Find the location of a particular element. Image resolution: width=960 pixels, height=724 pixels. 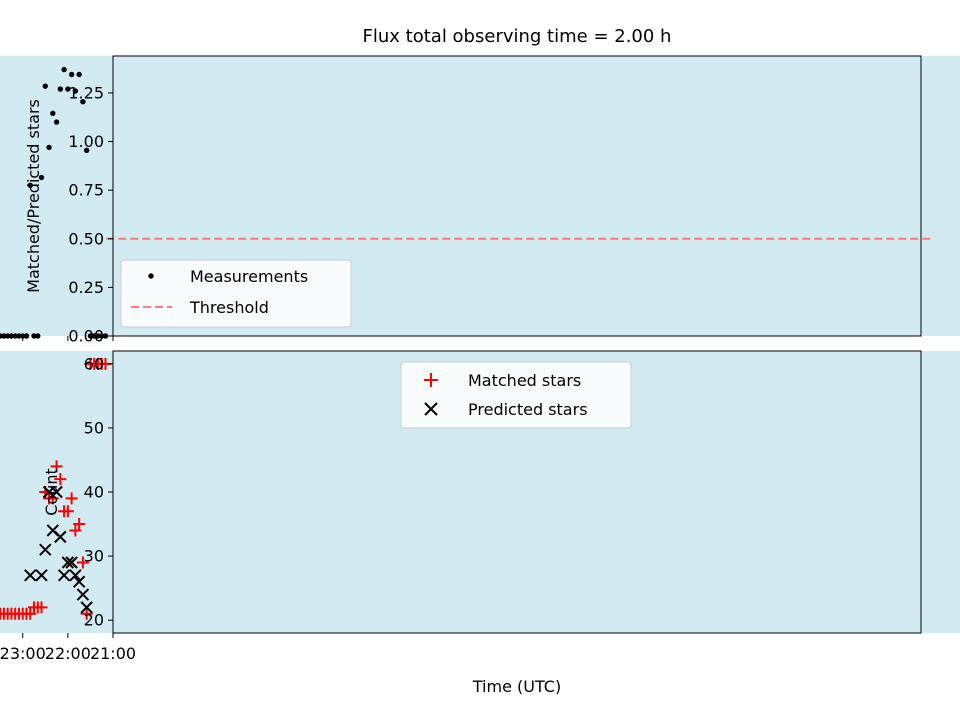

legend-marker-matched is located at coordinates (431, 380).